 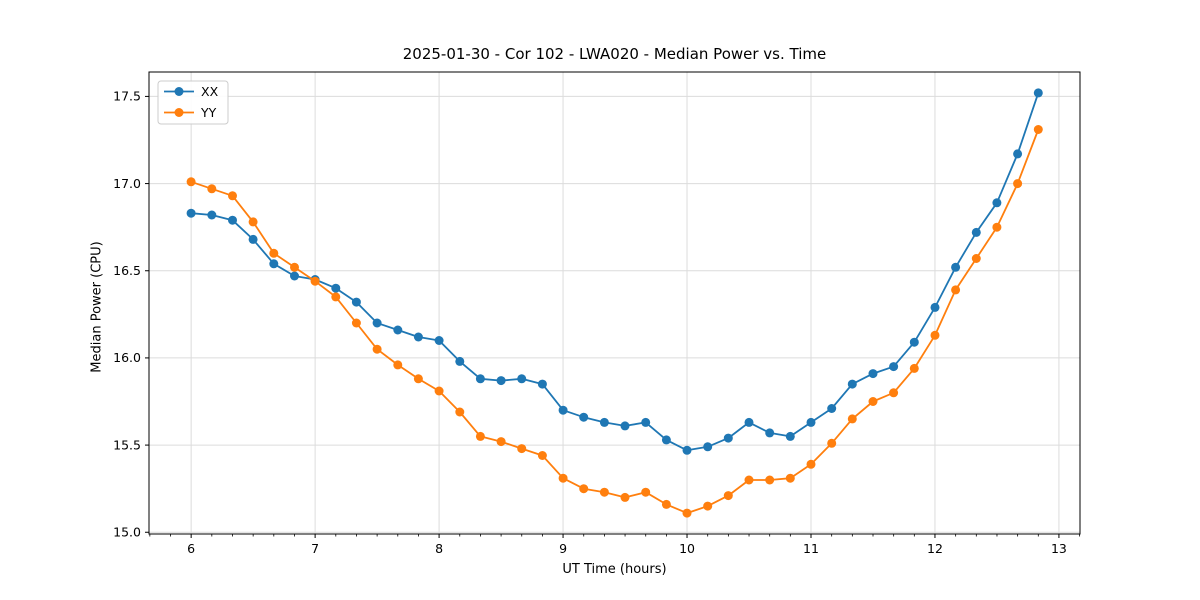 I want to click on x-tick-label: 12, so click(x=935, y=548).